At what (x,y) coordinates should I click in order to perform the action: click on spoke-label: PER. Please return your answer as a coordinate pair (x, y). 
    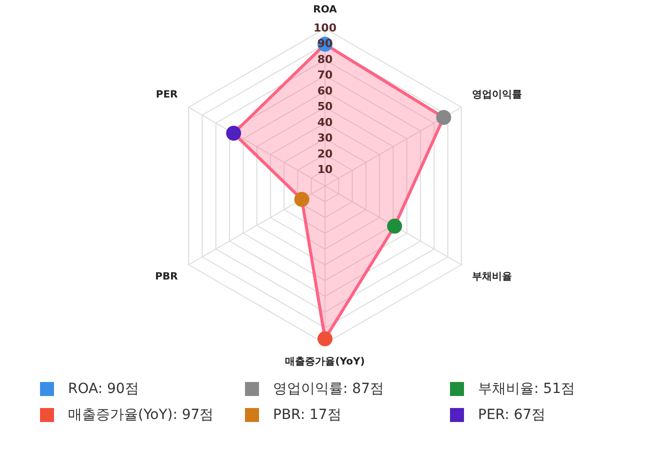
    Looking at the image, I should click on (167, 95).